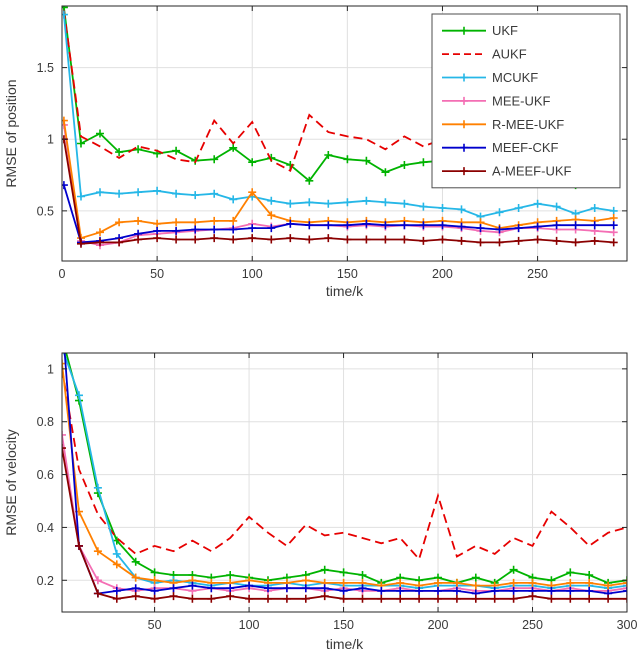 The height and width of the screenshot is (664, 640). What do you see at coordinates (45, 211) in the screenshot?
I see `y-tick-label: 0.5` at bounding box center [45, 211].